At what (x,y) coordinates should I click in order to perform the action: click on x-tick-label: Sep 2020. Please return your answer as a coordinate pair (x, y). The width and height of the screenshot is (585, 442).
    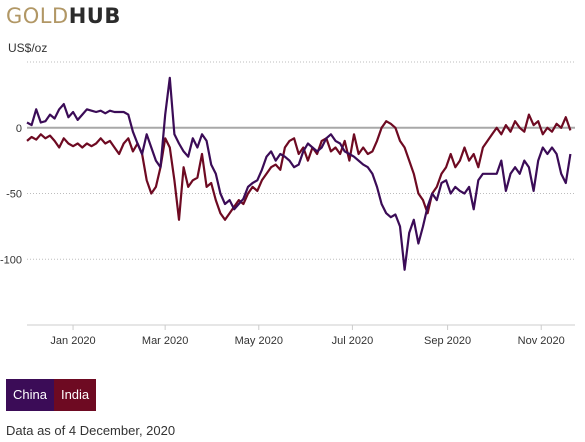
    Looking at the image, I should click on (447, 341).